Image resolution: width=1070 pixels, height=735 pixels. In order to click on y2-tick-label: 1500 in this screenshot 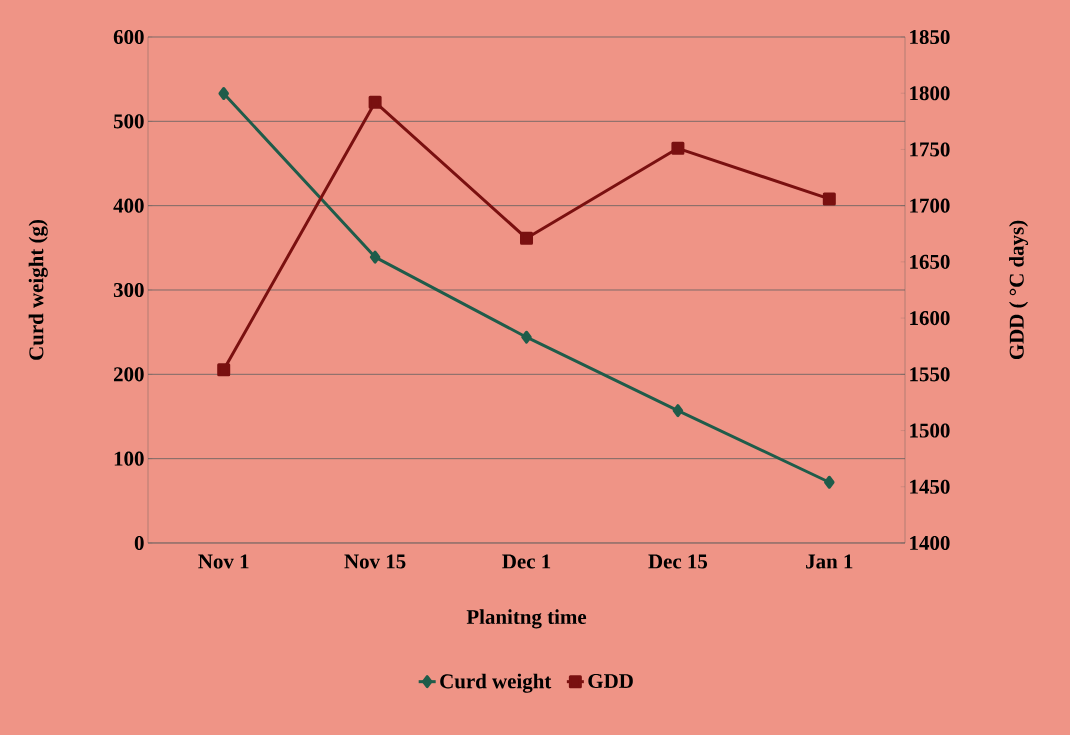, I will do `click(930, 430)`.